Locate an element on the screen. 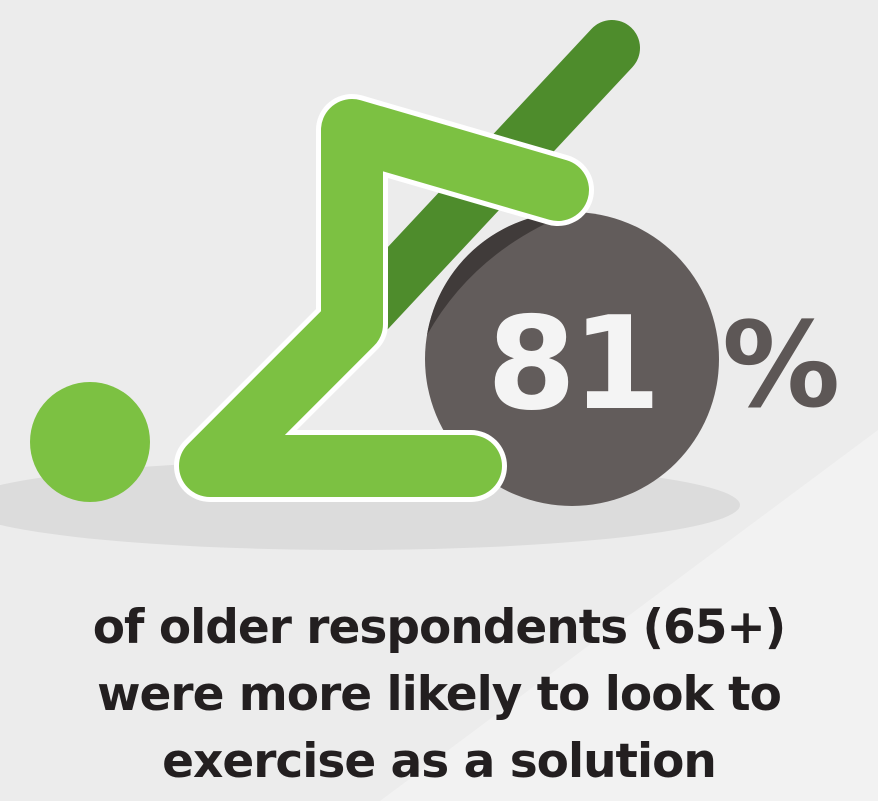 This screenshot has height=801, width=878. caption-line: were more likely to look to is located at coordinates (439, 694).